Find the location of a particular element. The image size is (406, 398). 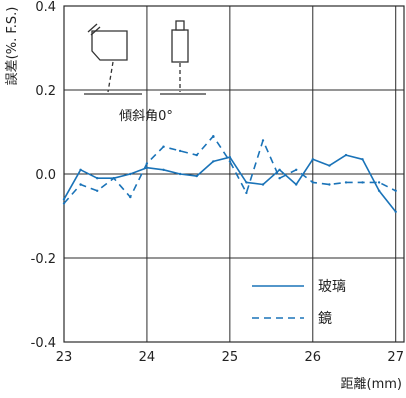

x-tick-label: 24 is located at coordinates (147, 357).